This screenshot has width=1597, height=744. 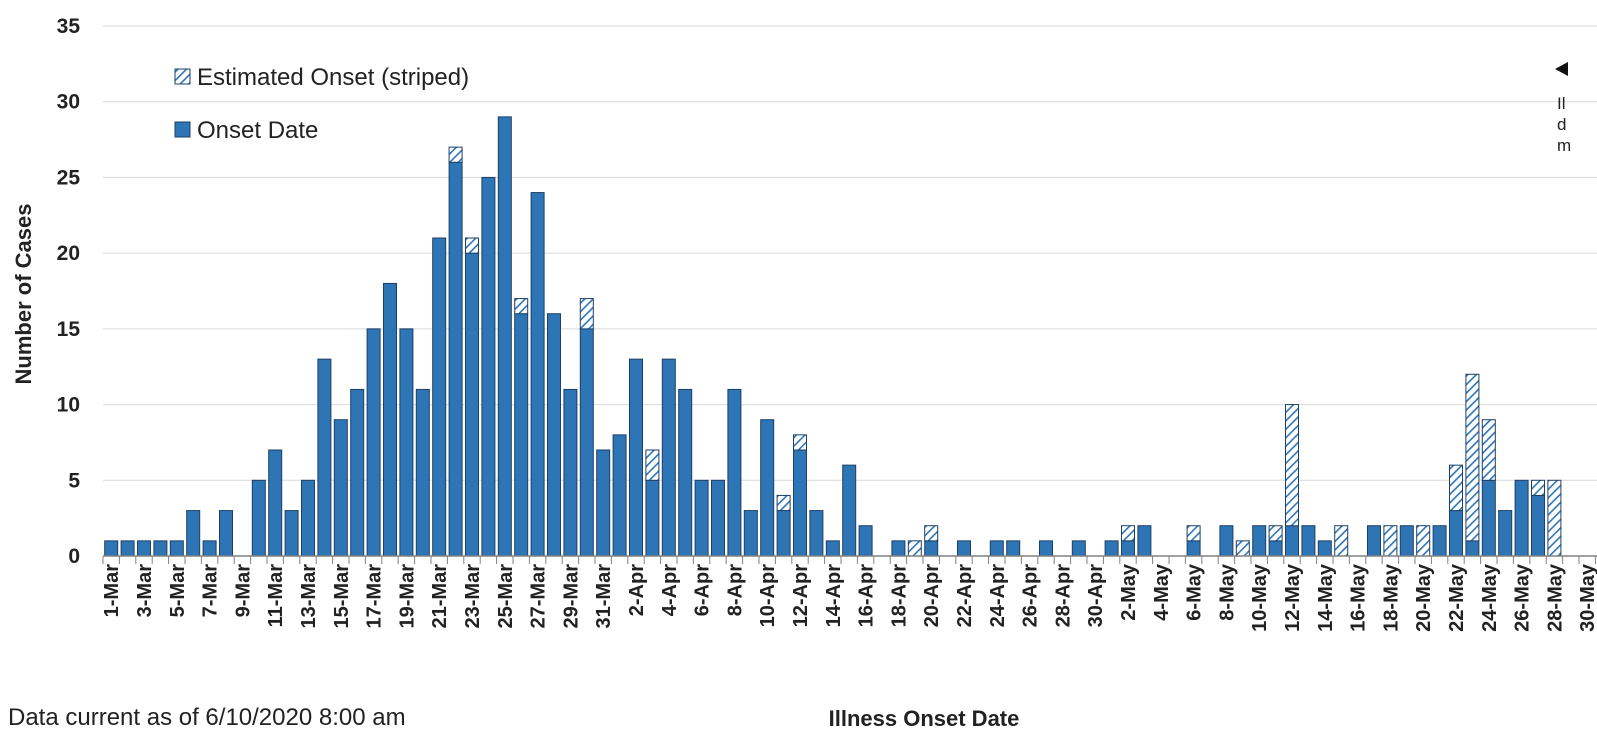 I want to click on x-tick-label: 19-Mar, so click(x=407, y=596).